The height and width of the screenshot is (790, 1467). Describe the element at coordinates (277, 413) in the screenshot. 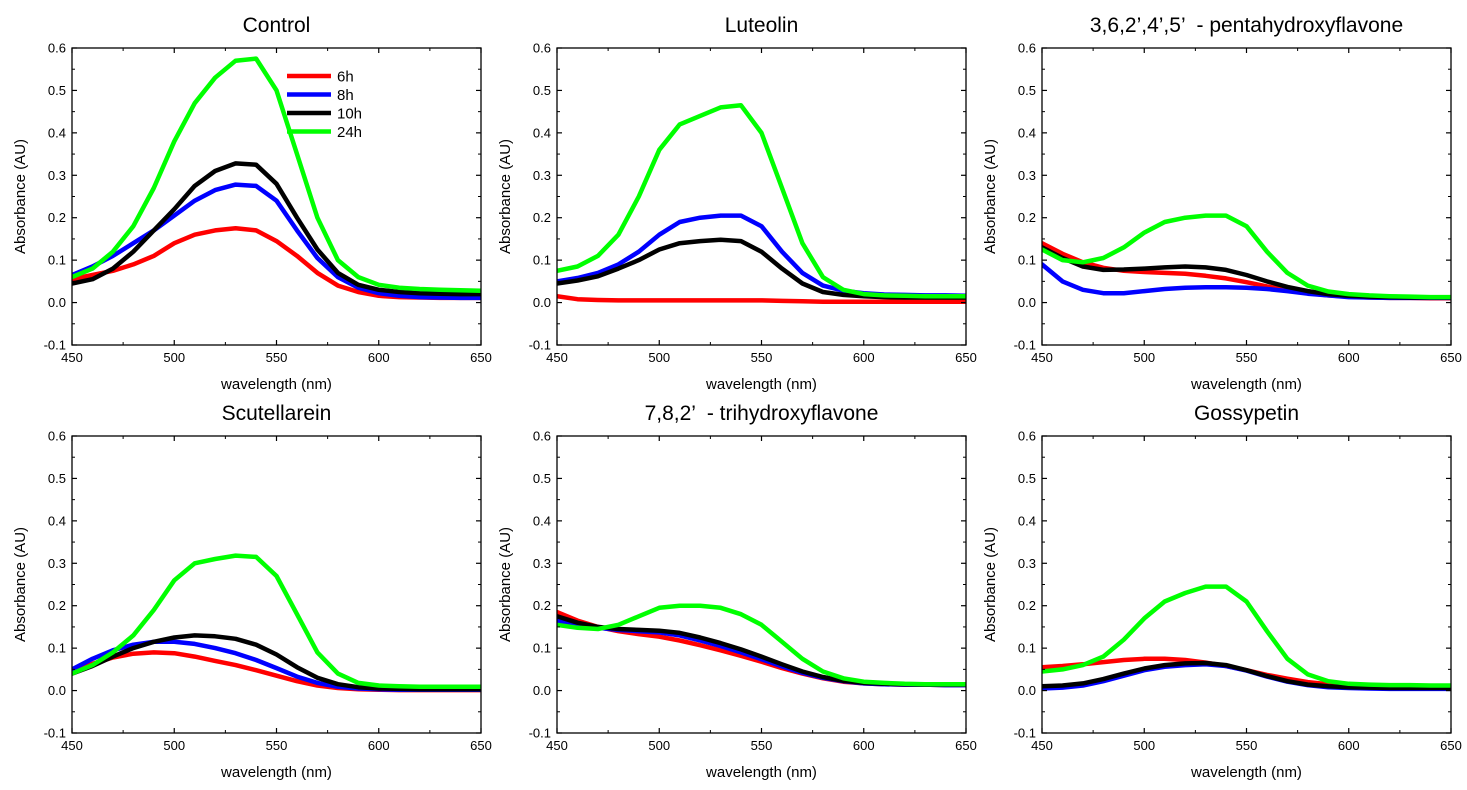

I see `panel-title: Scutellarein` at that location.